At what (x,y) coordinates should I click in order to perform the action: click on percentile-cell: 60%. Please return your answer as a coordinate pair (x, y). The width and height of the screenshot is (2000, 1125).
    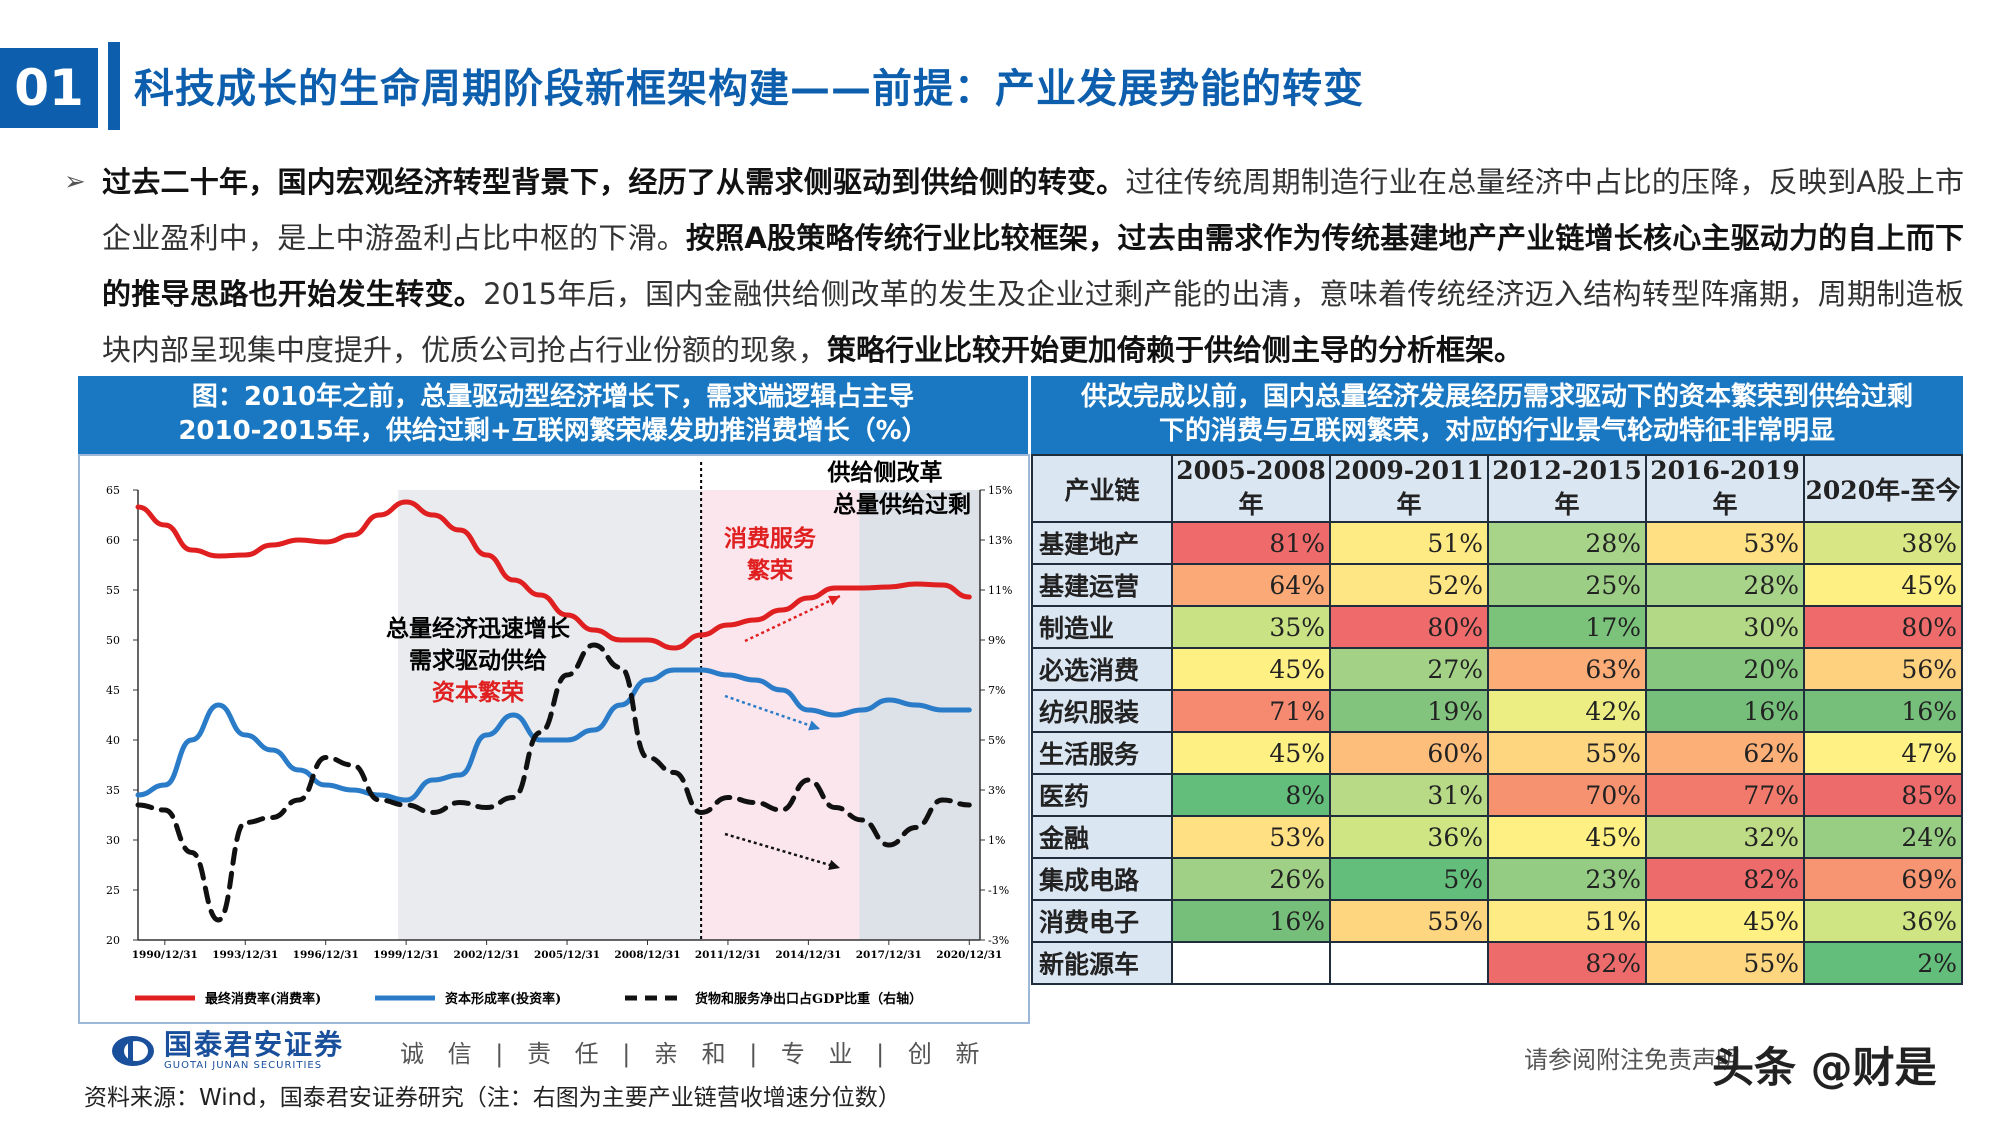
    Looking at the image, I should click on (1409, 753).